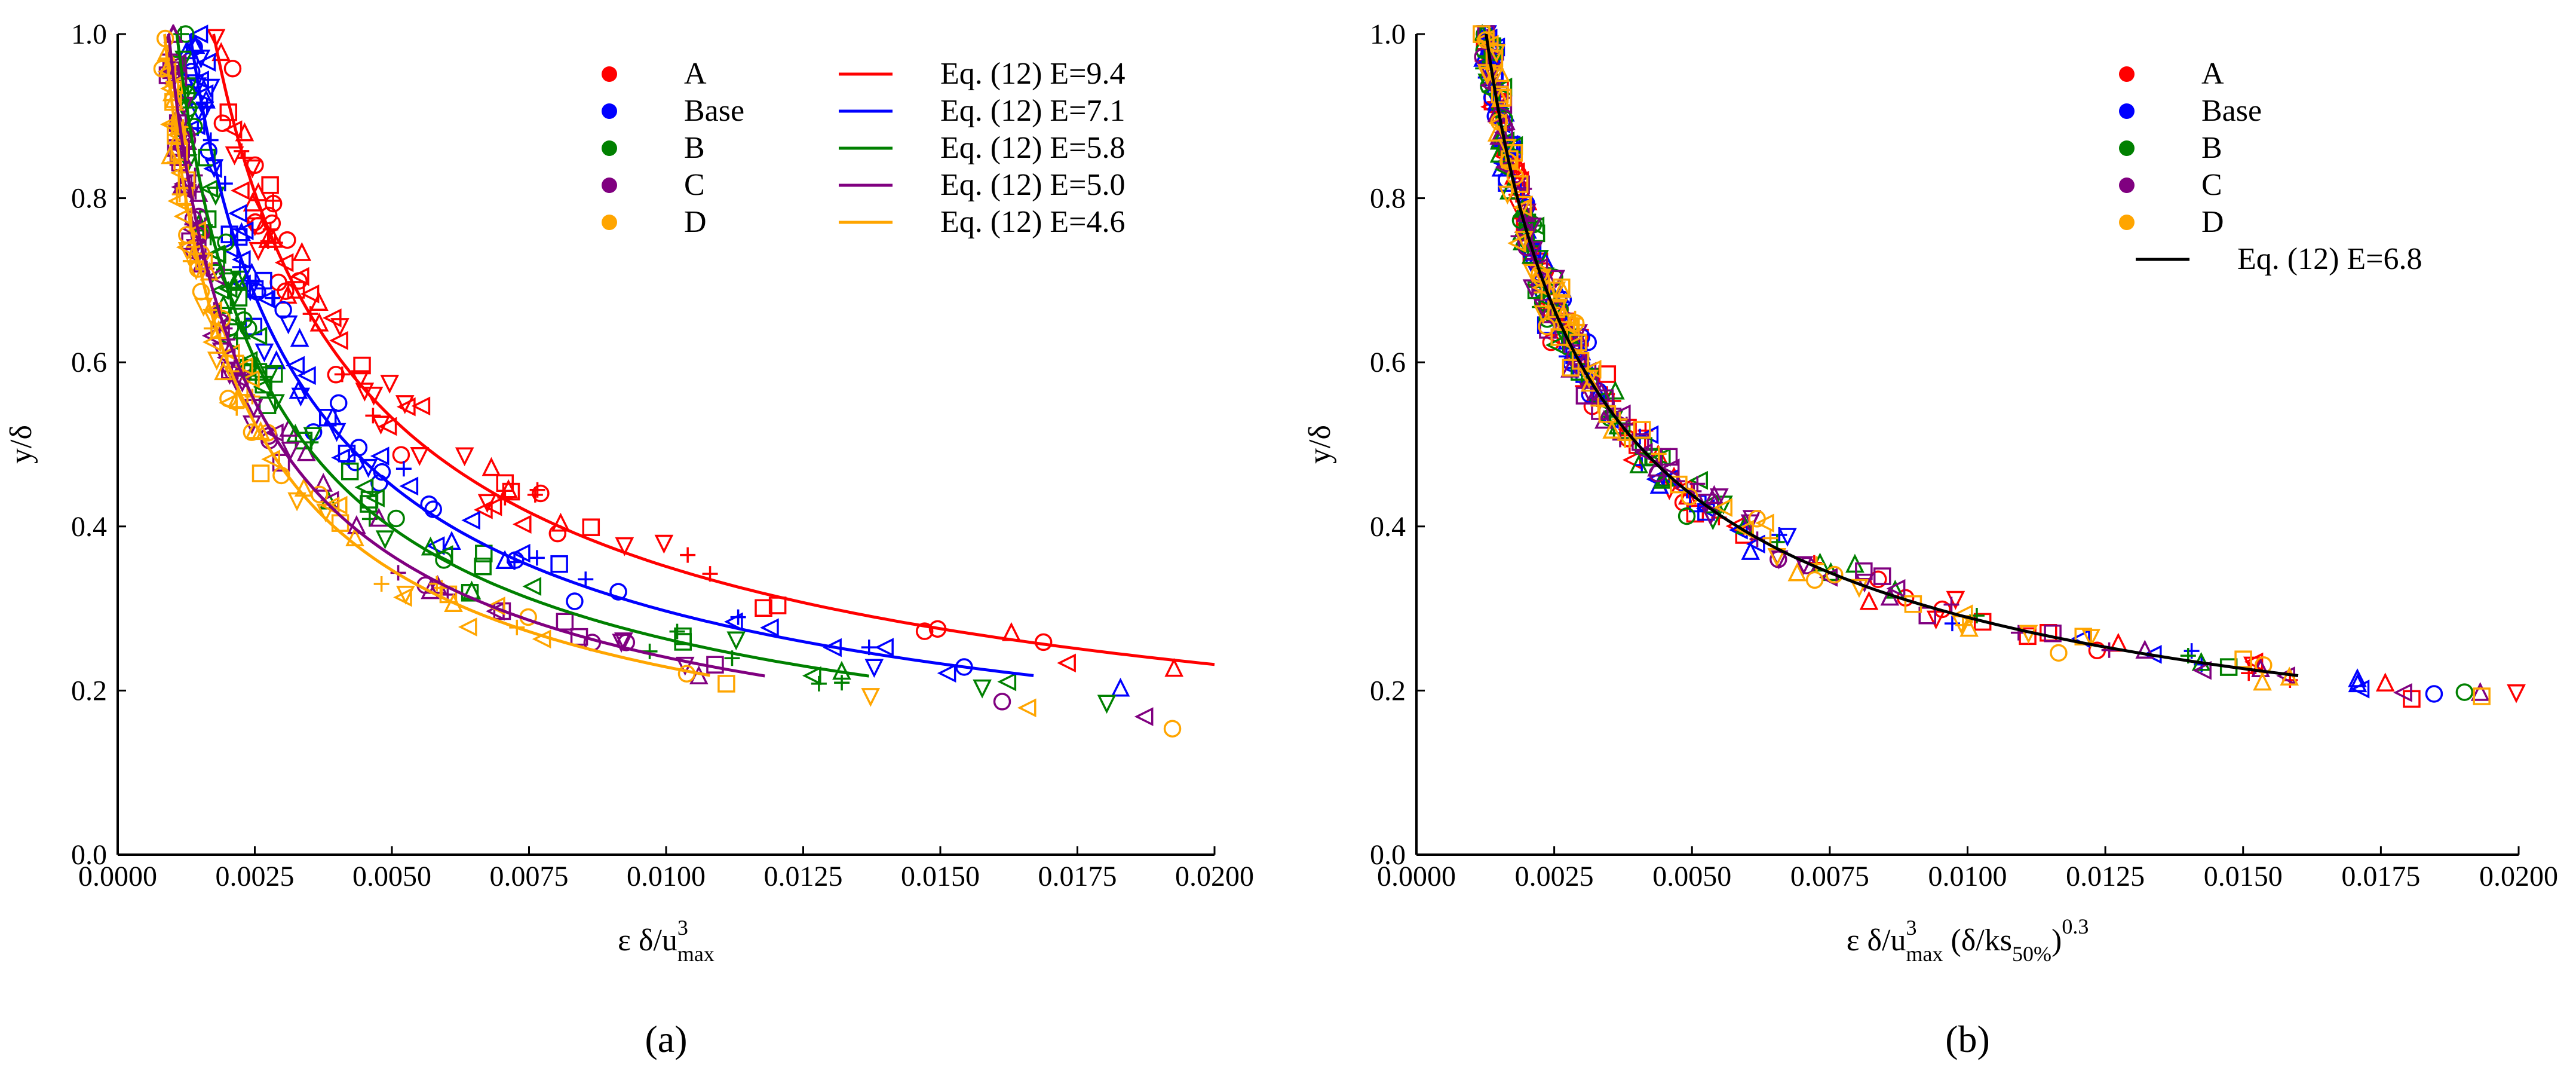 This screenshot has width=2576, height=1080. Describe the element at coordinates (1388, 34) in the screenshot. I see `y-tick-label: 1.0` at that location.